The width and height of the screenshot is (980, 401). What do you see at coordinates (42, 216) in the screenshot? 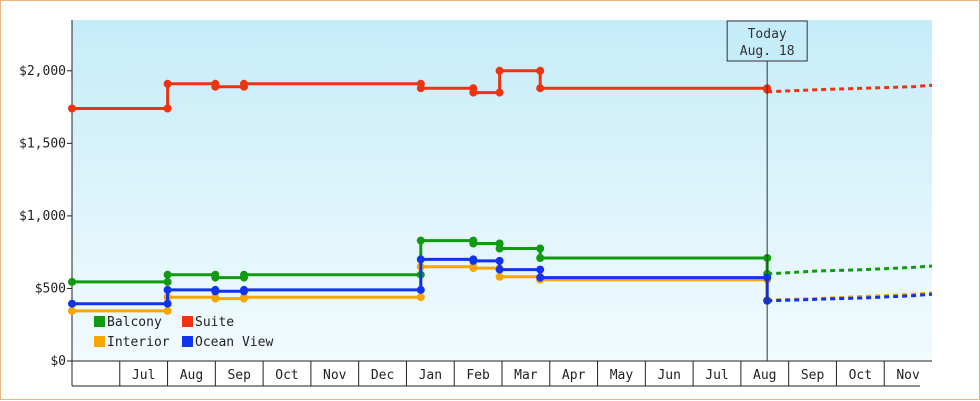
I see `y-tick-label: $1,000` at bounding box center [42, 216].